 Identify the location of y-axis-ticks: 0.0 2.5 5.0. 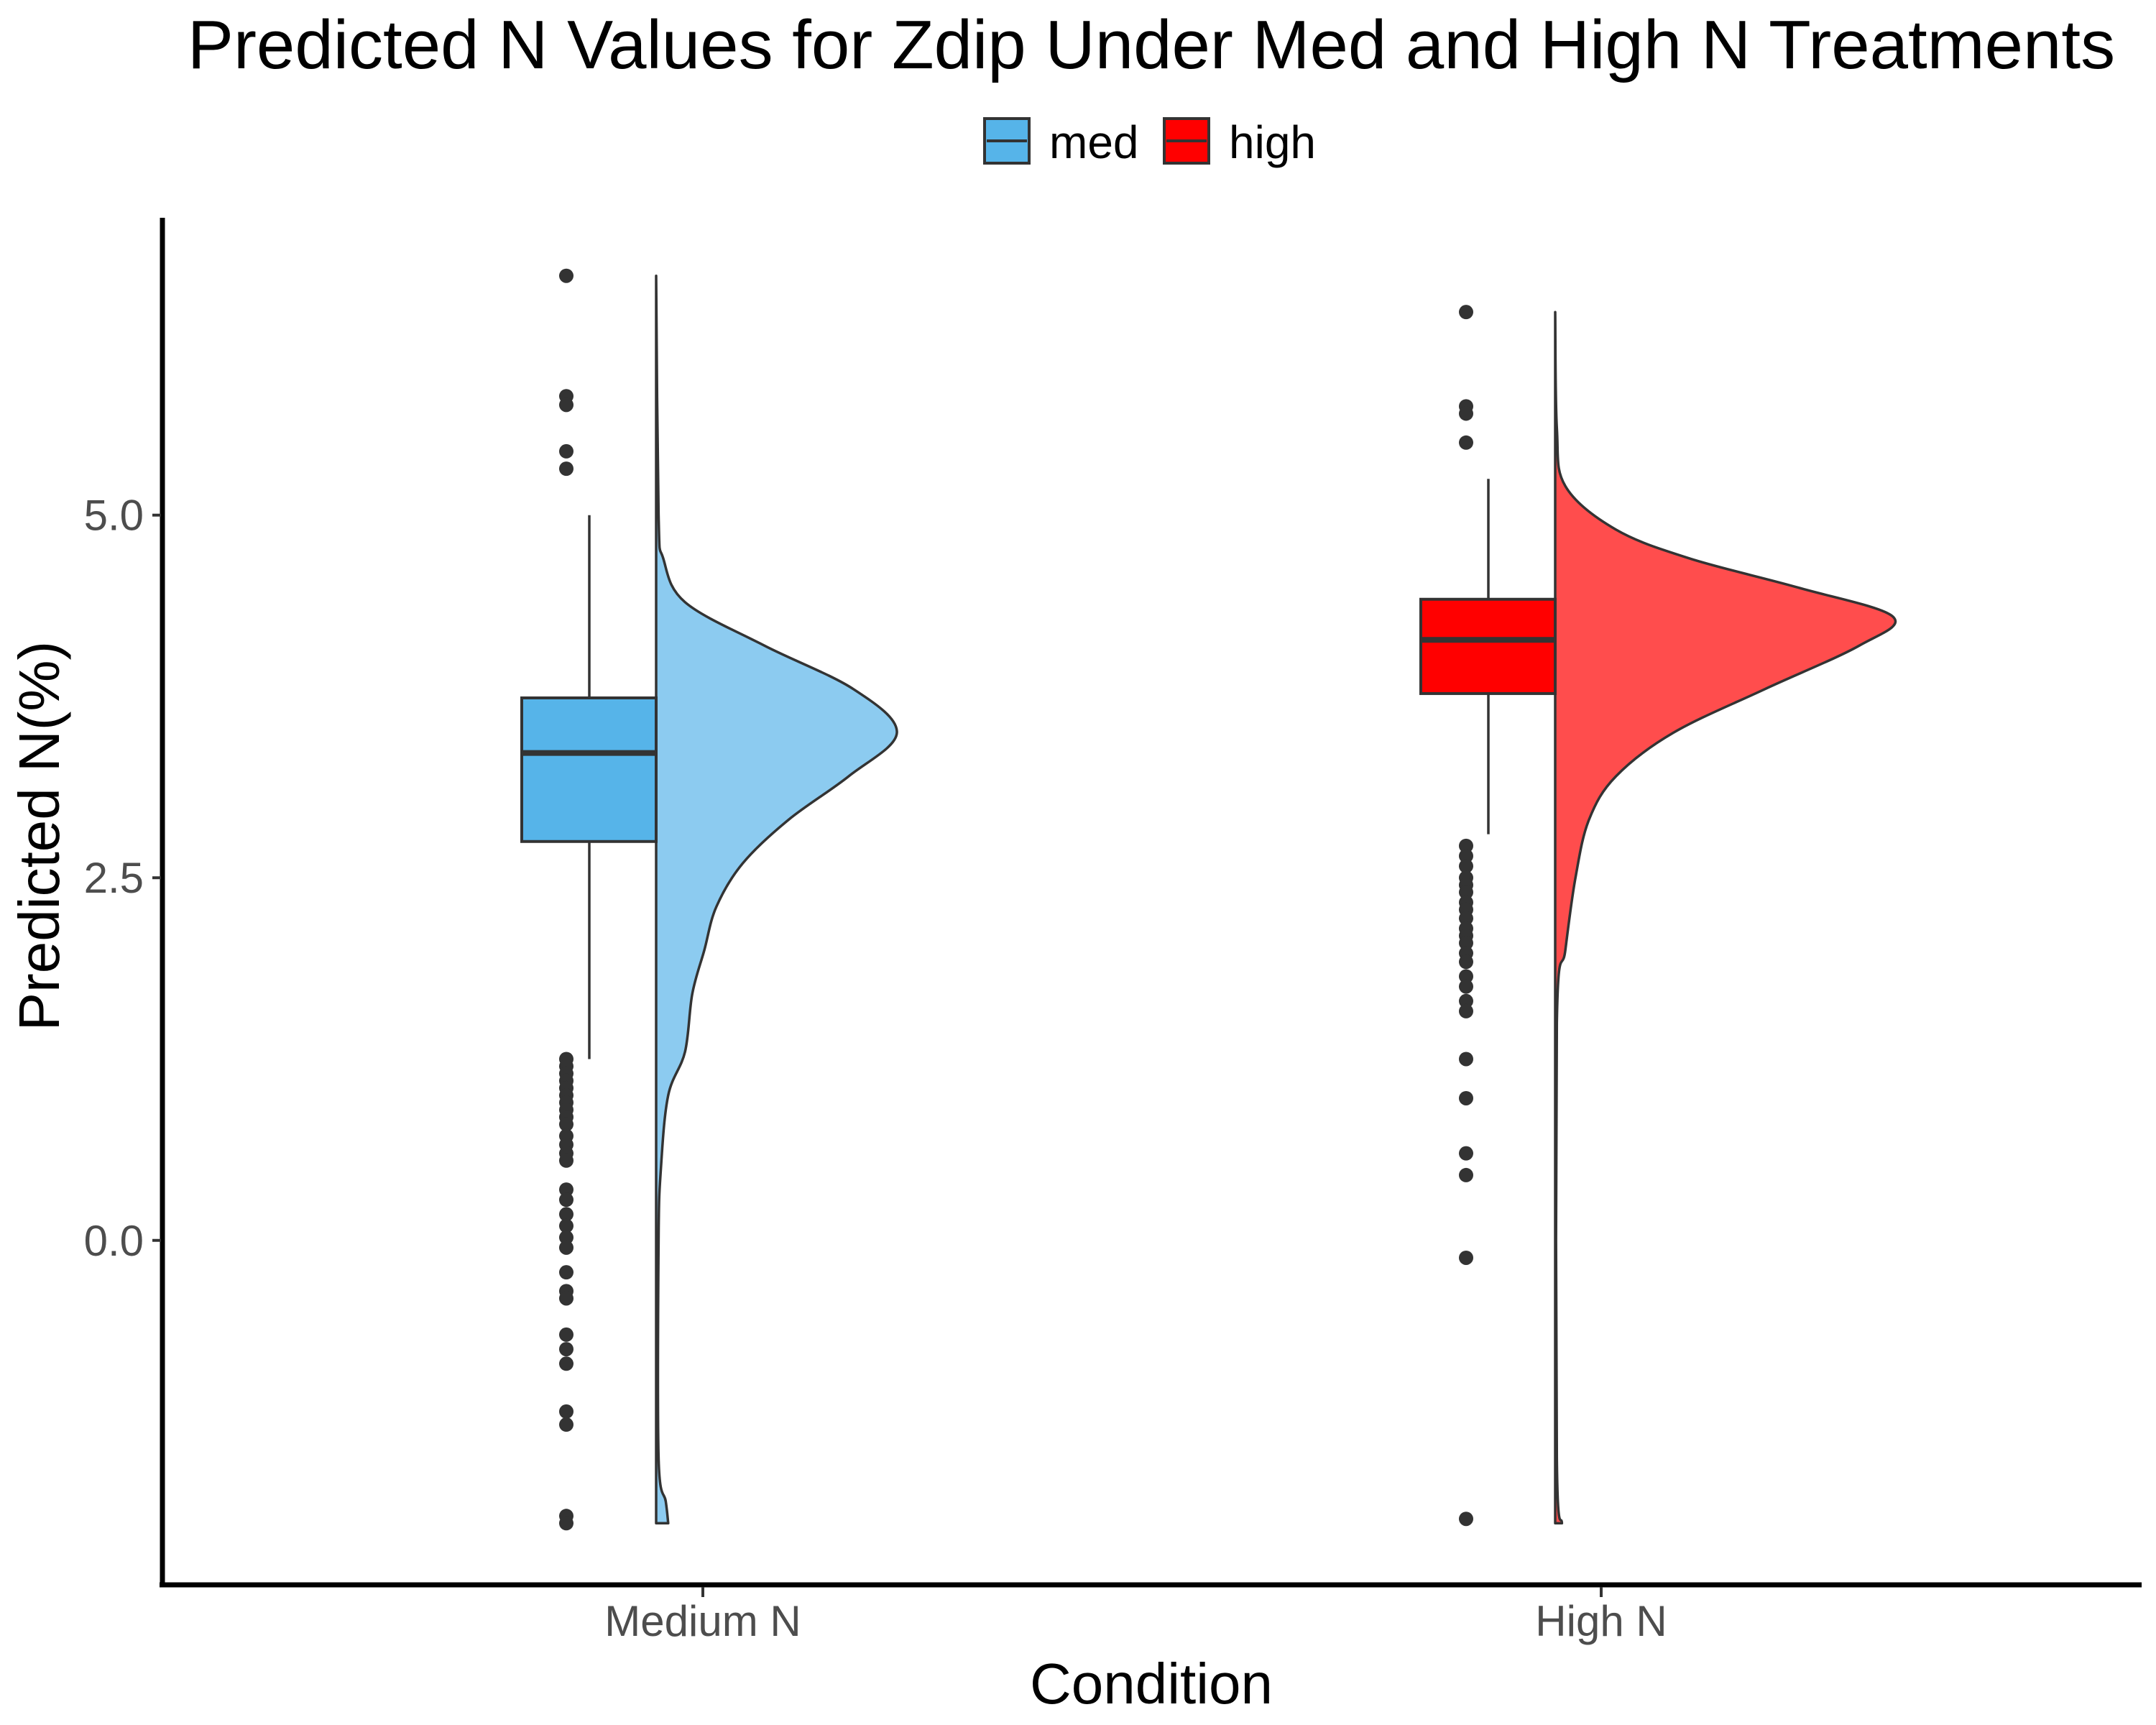
(123, 878).